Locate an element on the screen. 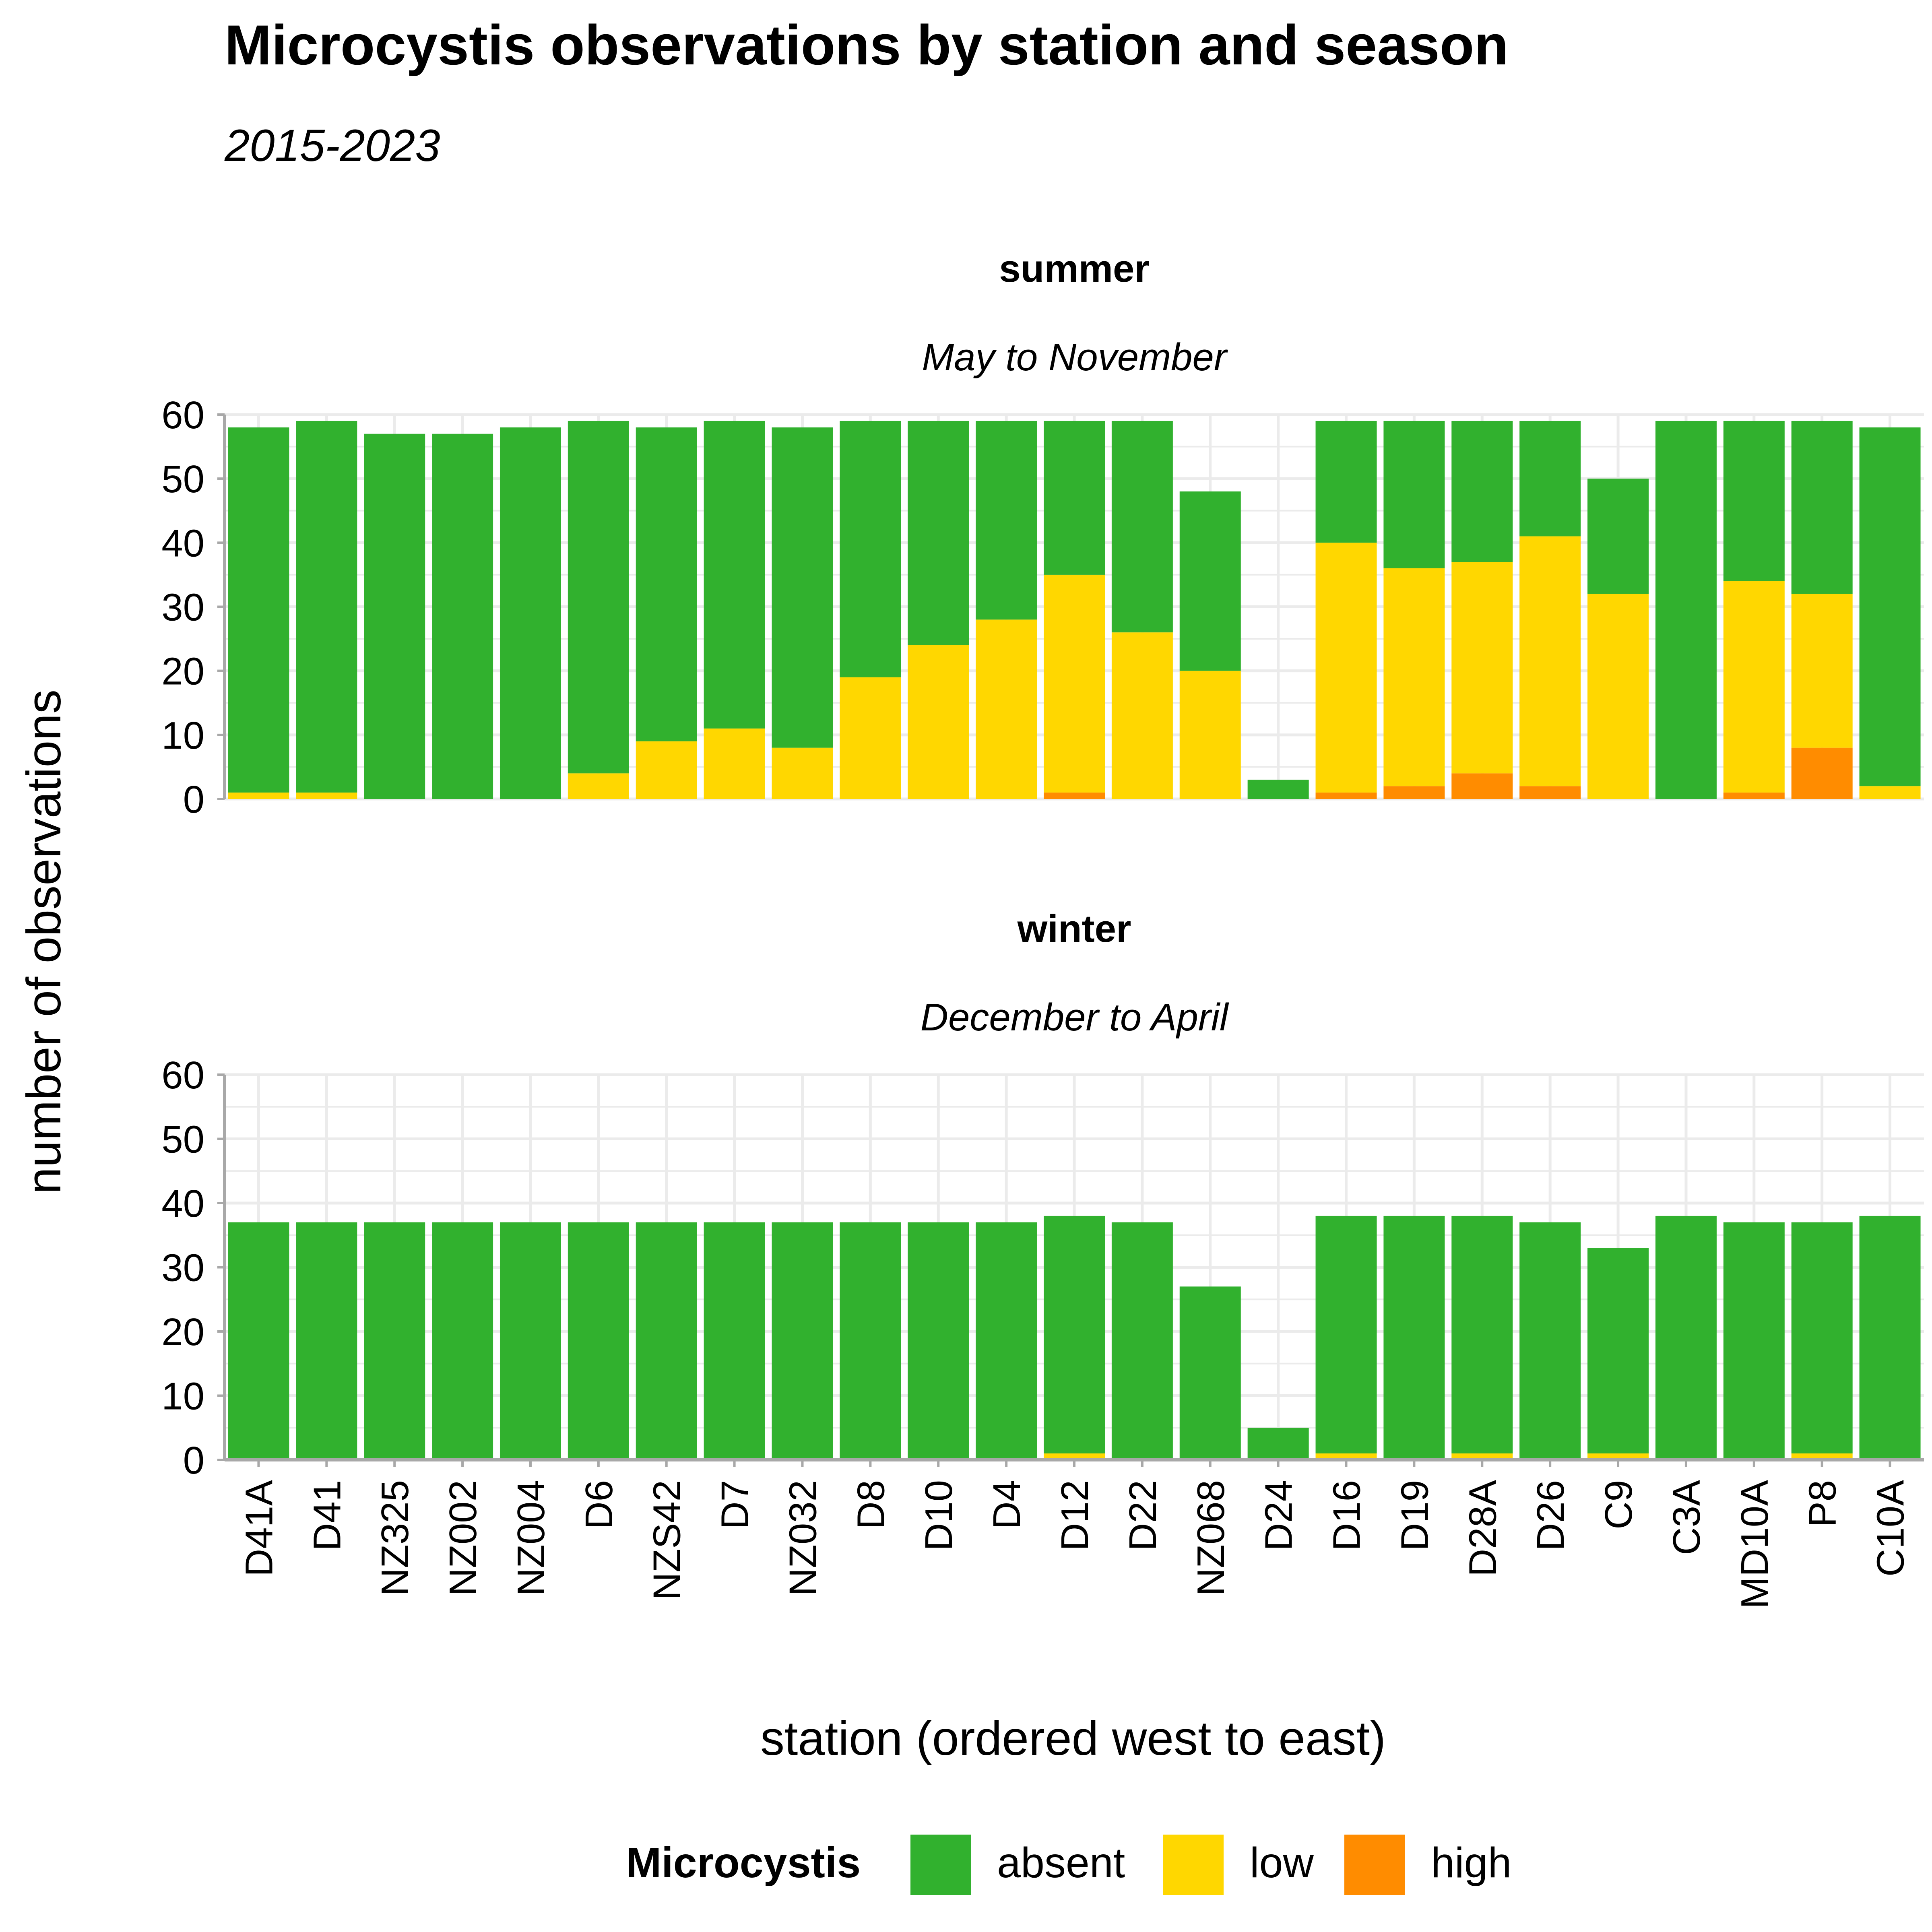 The width and height of the screenshot is (1932, 1932). y-tick-label: 0 is located at coordinates (193, 799).